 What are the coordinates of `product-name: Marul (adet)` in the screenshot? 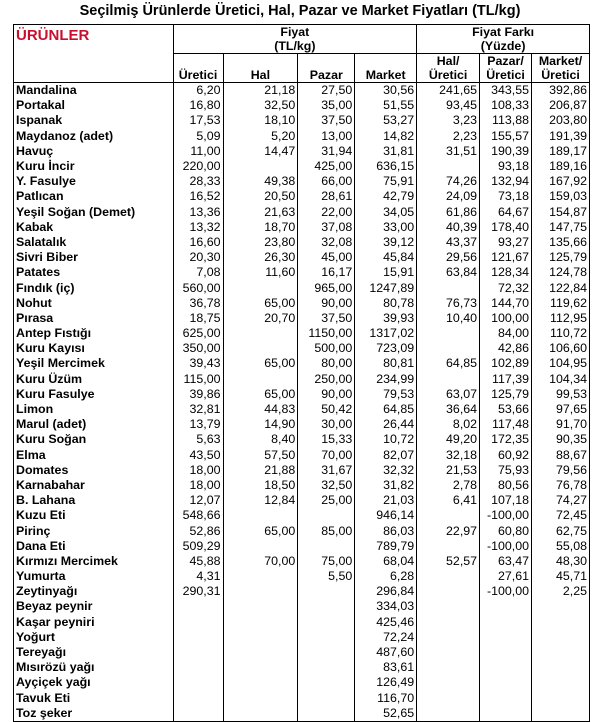 It's located at (93, 425).